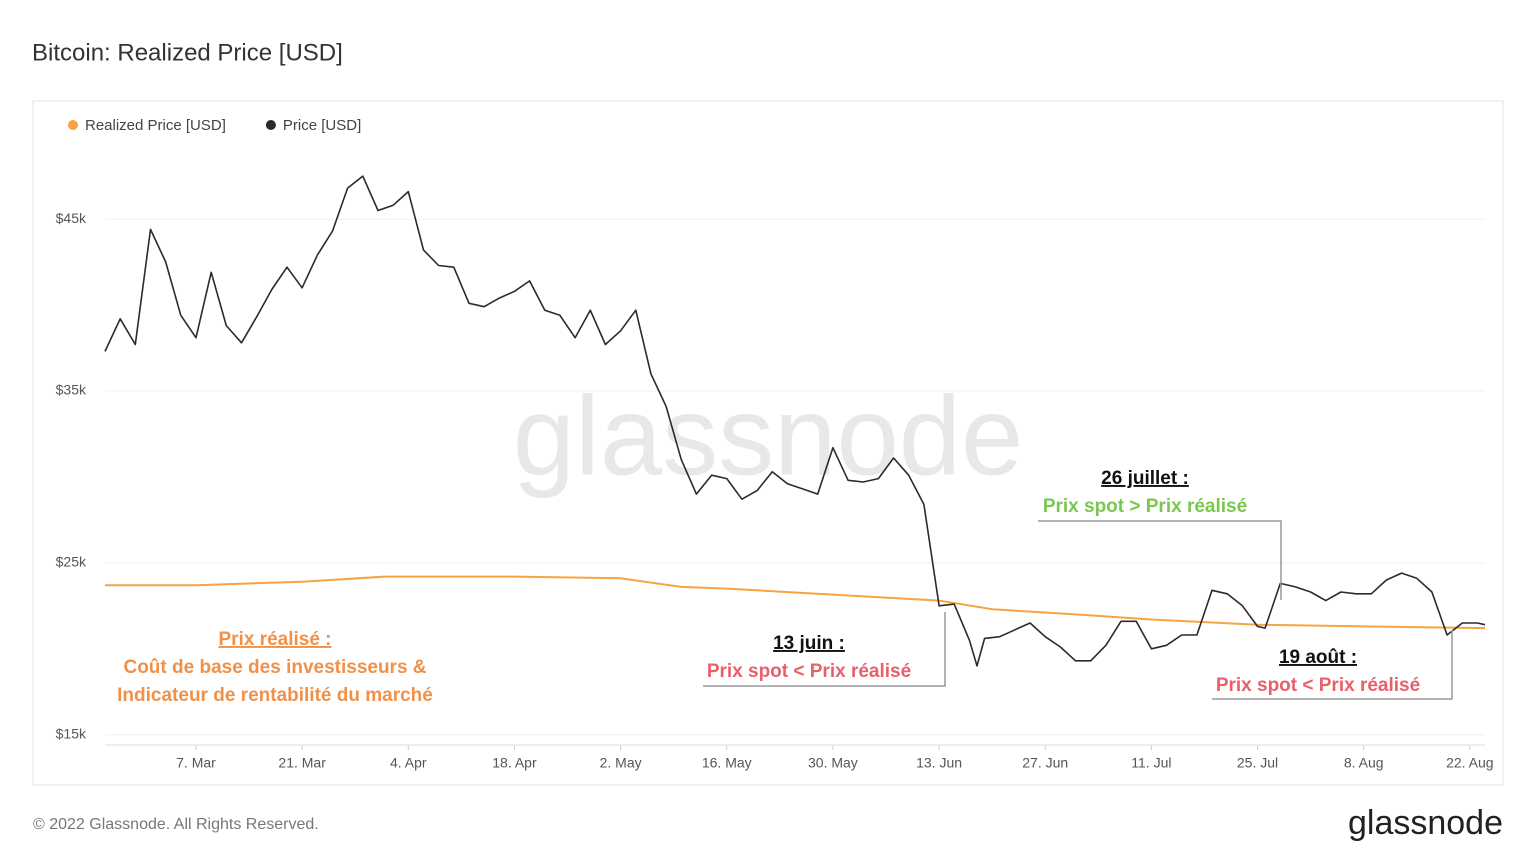 The width and height of the screenshot is (1536, 864). I want to click on x-tick-label: 13. Jun, so click(939, 763).